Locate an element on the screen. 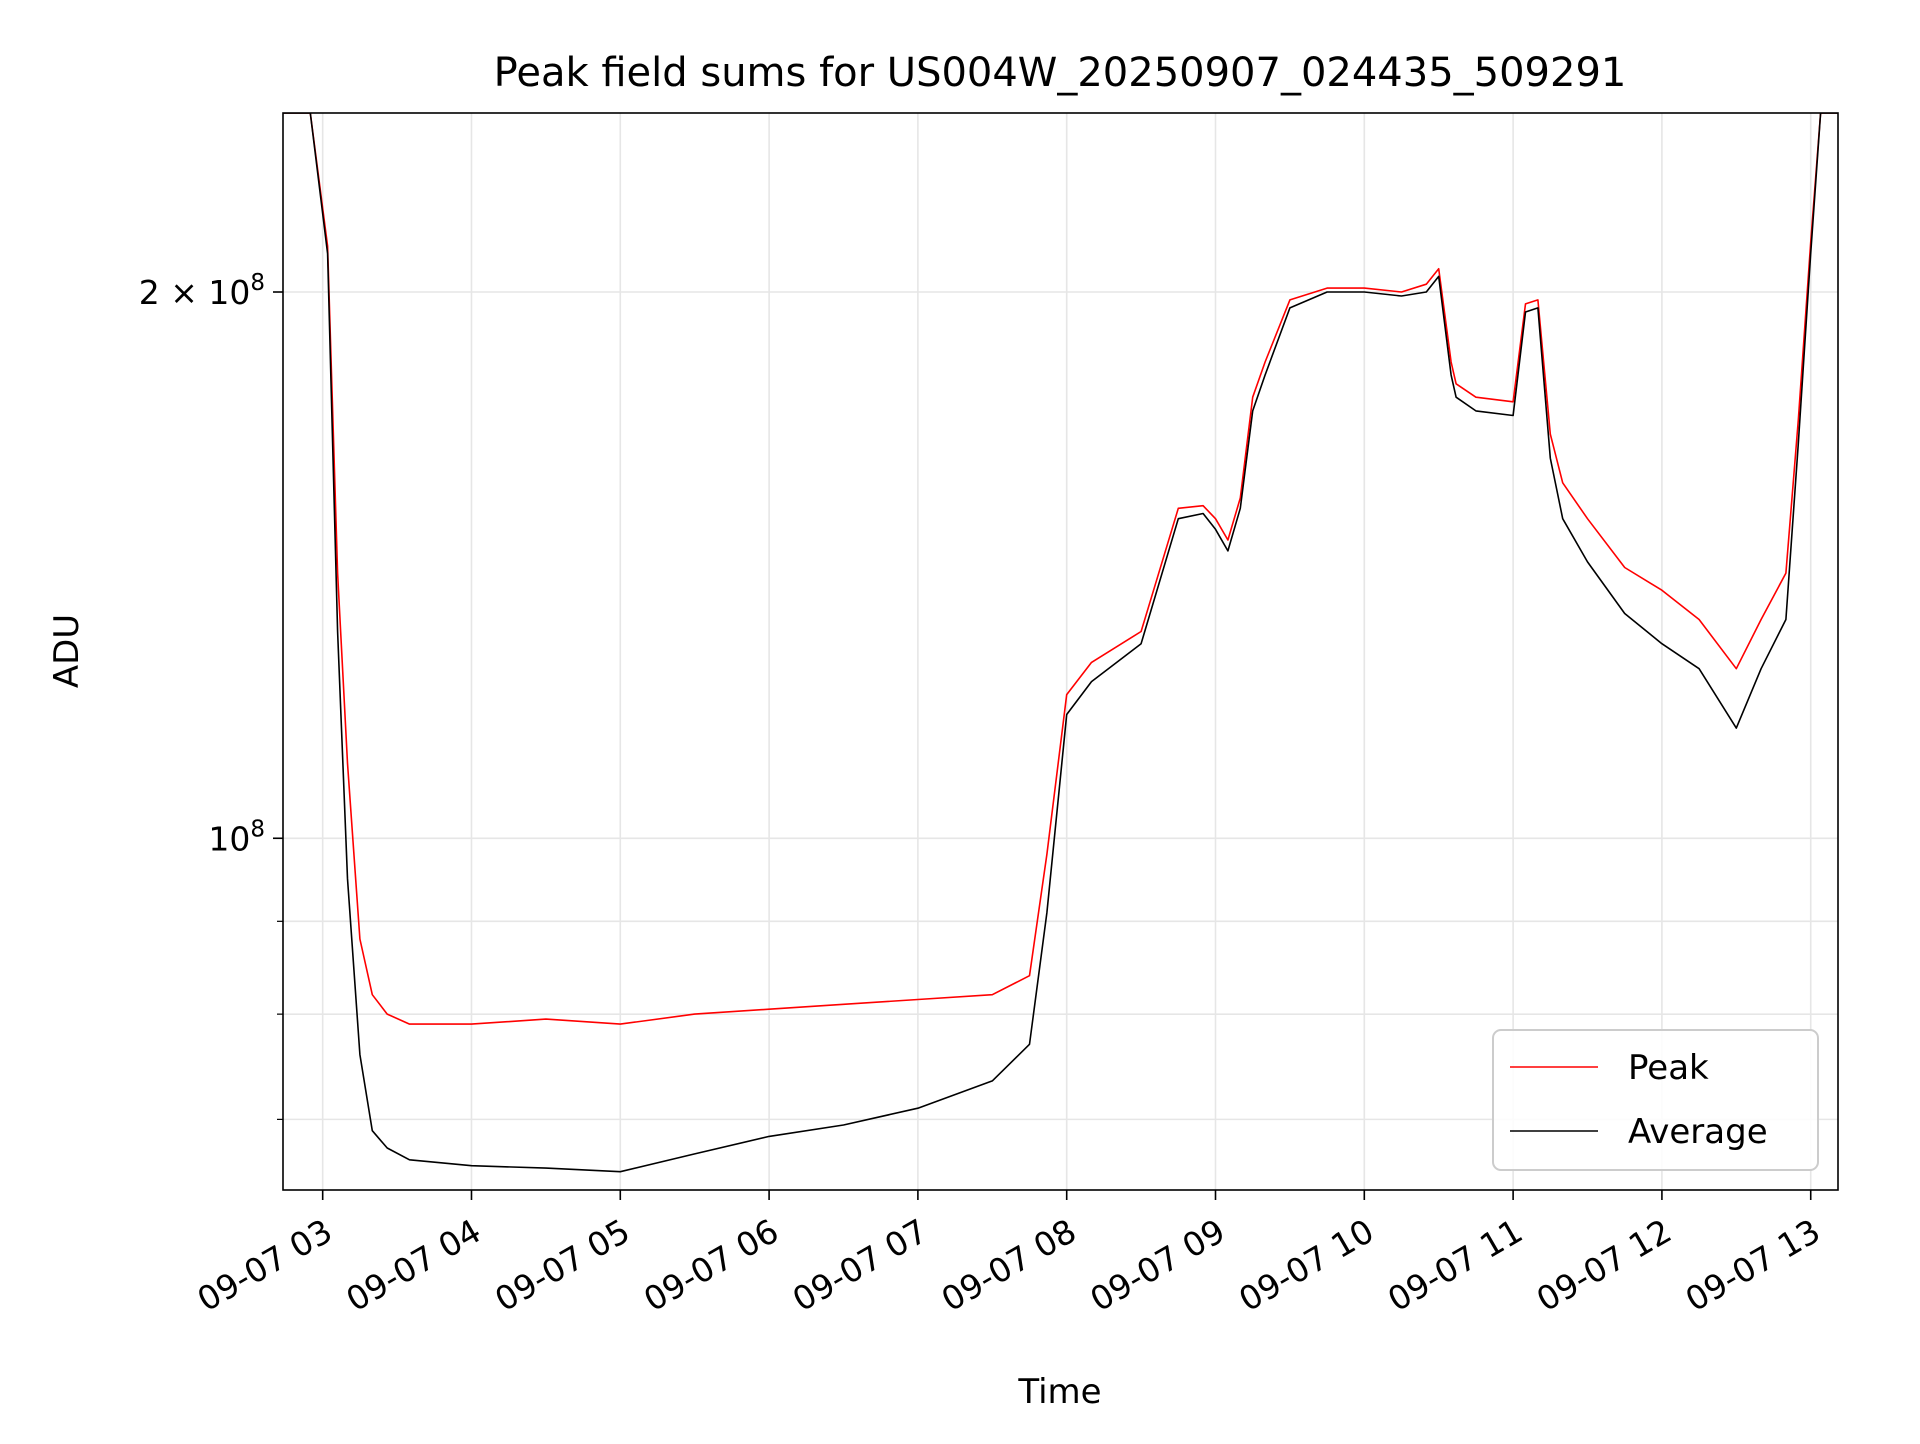  x-axis-label: Time is located at coordinates (1059, 1392).